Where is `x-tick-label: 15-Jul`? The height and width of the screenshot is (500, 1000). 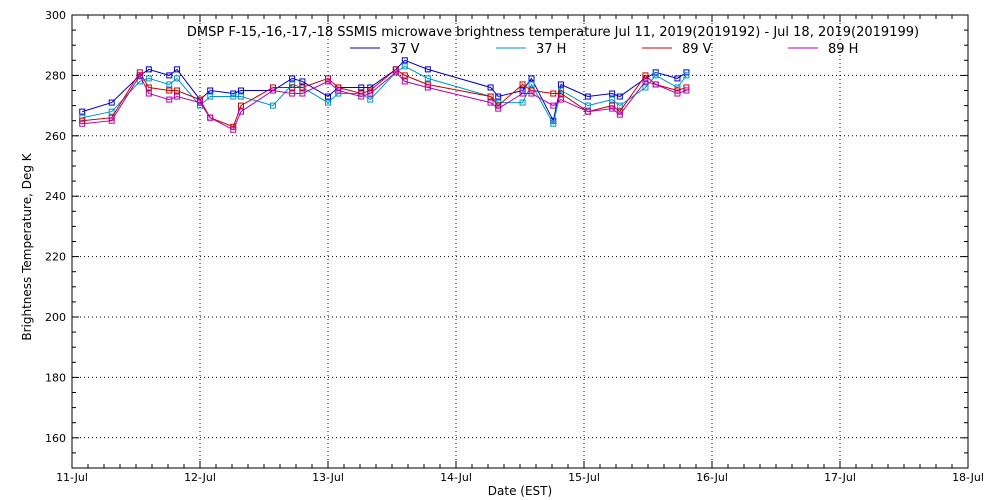 x-tick-label: 15-Jul is located at coordinates (584, 477).